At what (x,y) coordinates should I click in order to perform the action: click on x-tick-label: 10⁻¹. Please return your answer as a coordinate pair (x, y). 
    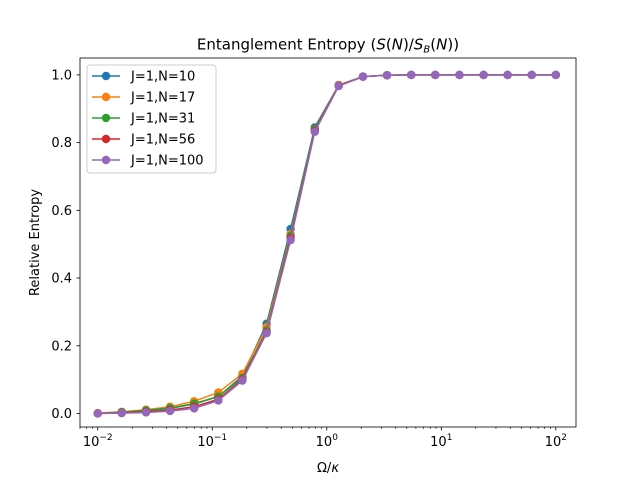
    Looking at the image, I should click on (212, 441).